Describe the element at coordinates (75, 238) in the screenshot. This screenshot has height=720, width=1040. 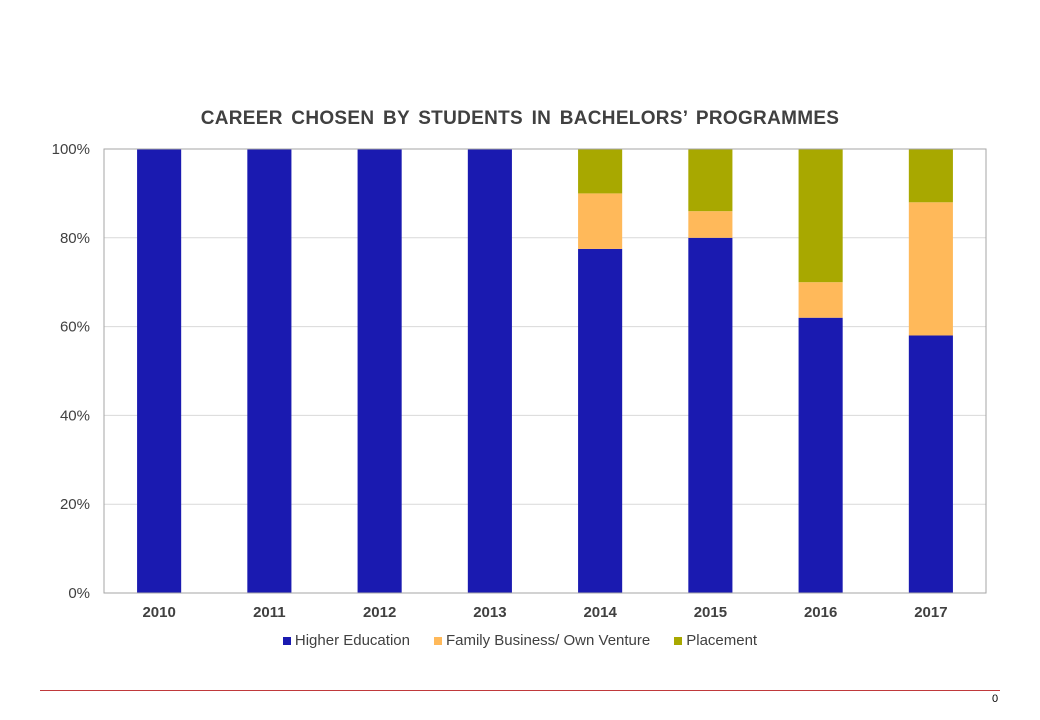
I see `y-tick-label: 80%` at that location.